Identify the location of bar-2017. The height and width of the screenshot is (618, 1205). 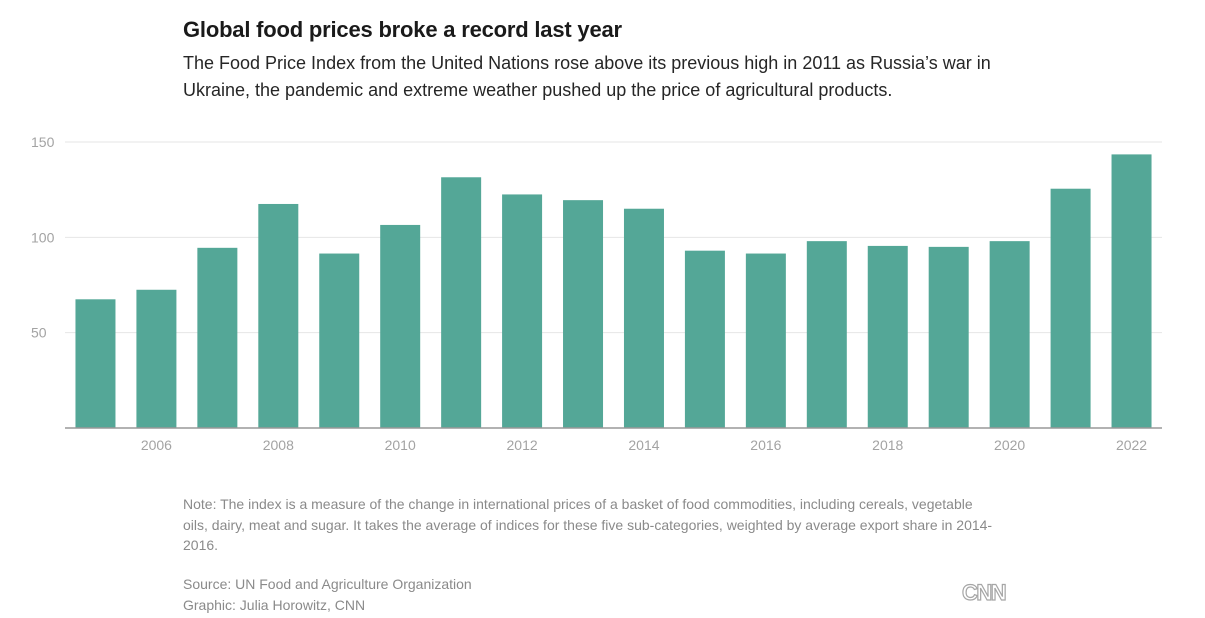
(826, 334).